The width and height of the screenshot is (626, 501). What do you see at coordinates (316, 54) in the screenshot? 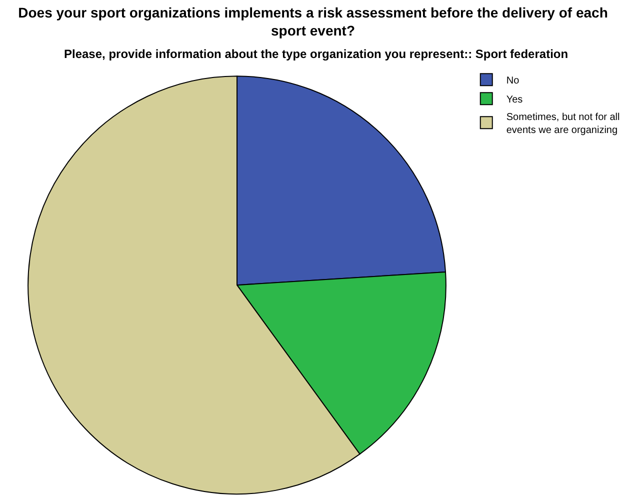
I see `chart-subtitle: Please, provide information about the type organization you represent:: Sport federation` at bounding box center [316, 54].